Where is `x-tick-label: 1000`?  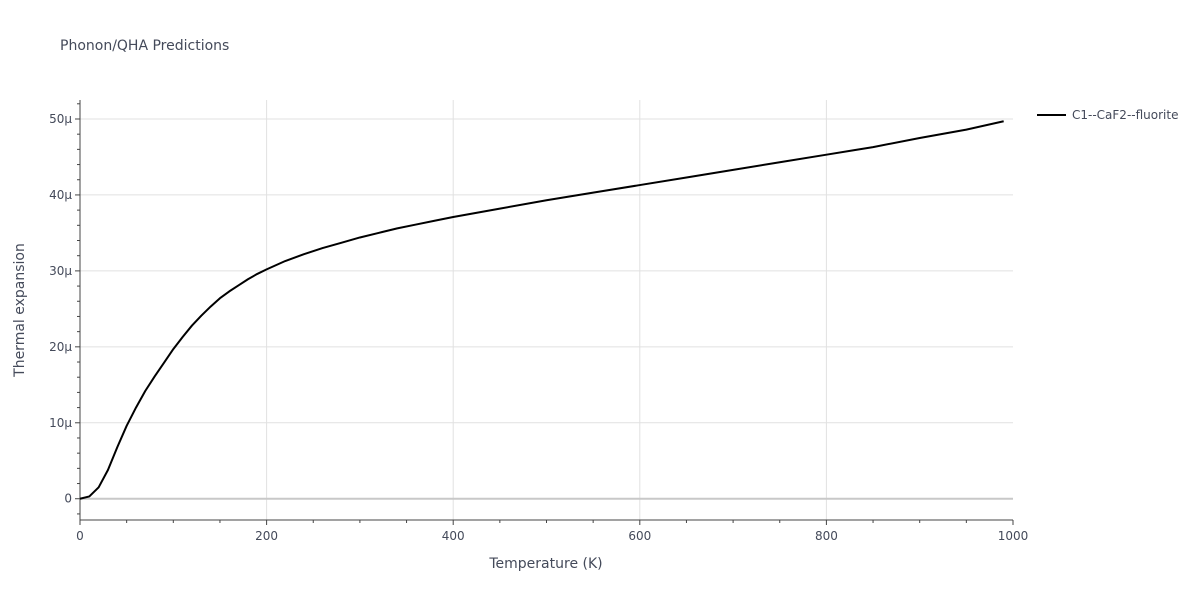
x-tick-label: 1000 is located at coordinates (1013, 536).